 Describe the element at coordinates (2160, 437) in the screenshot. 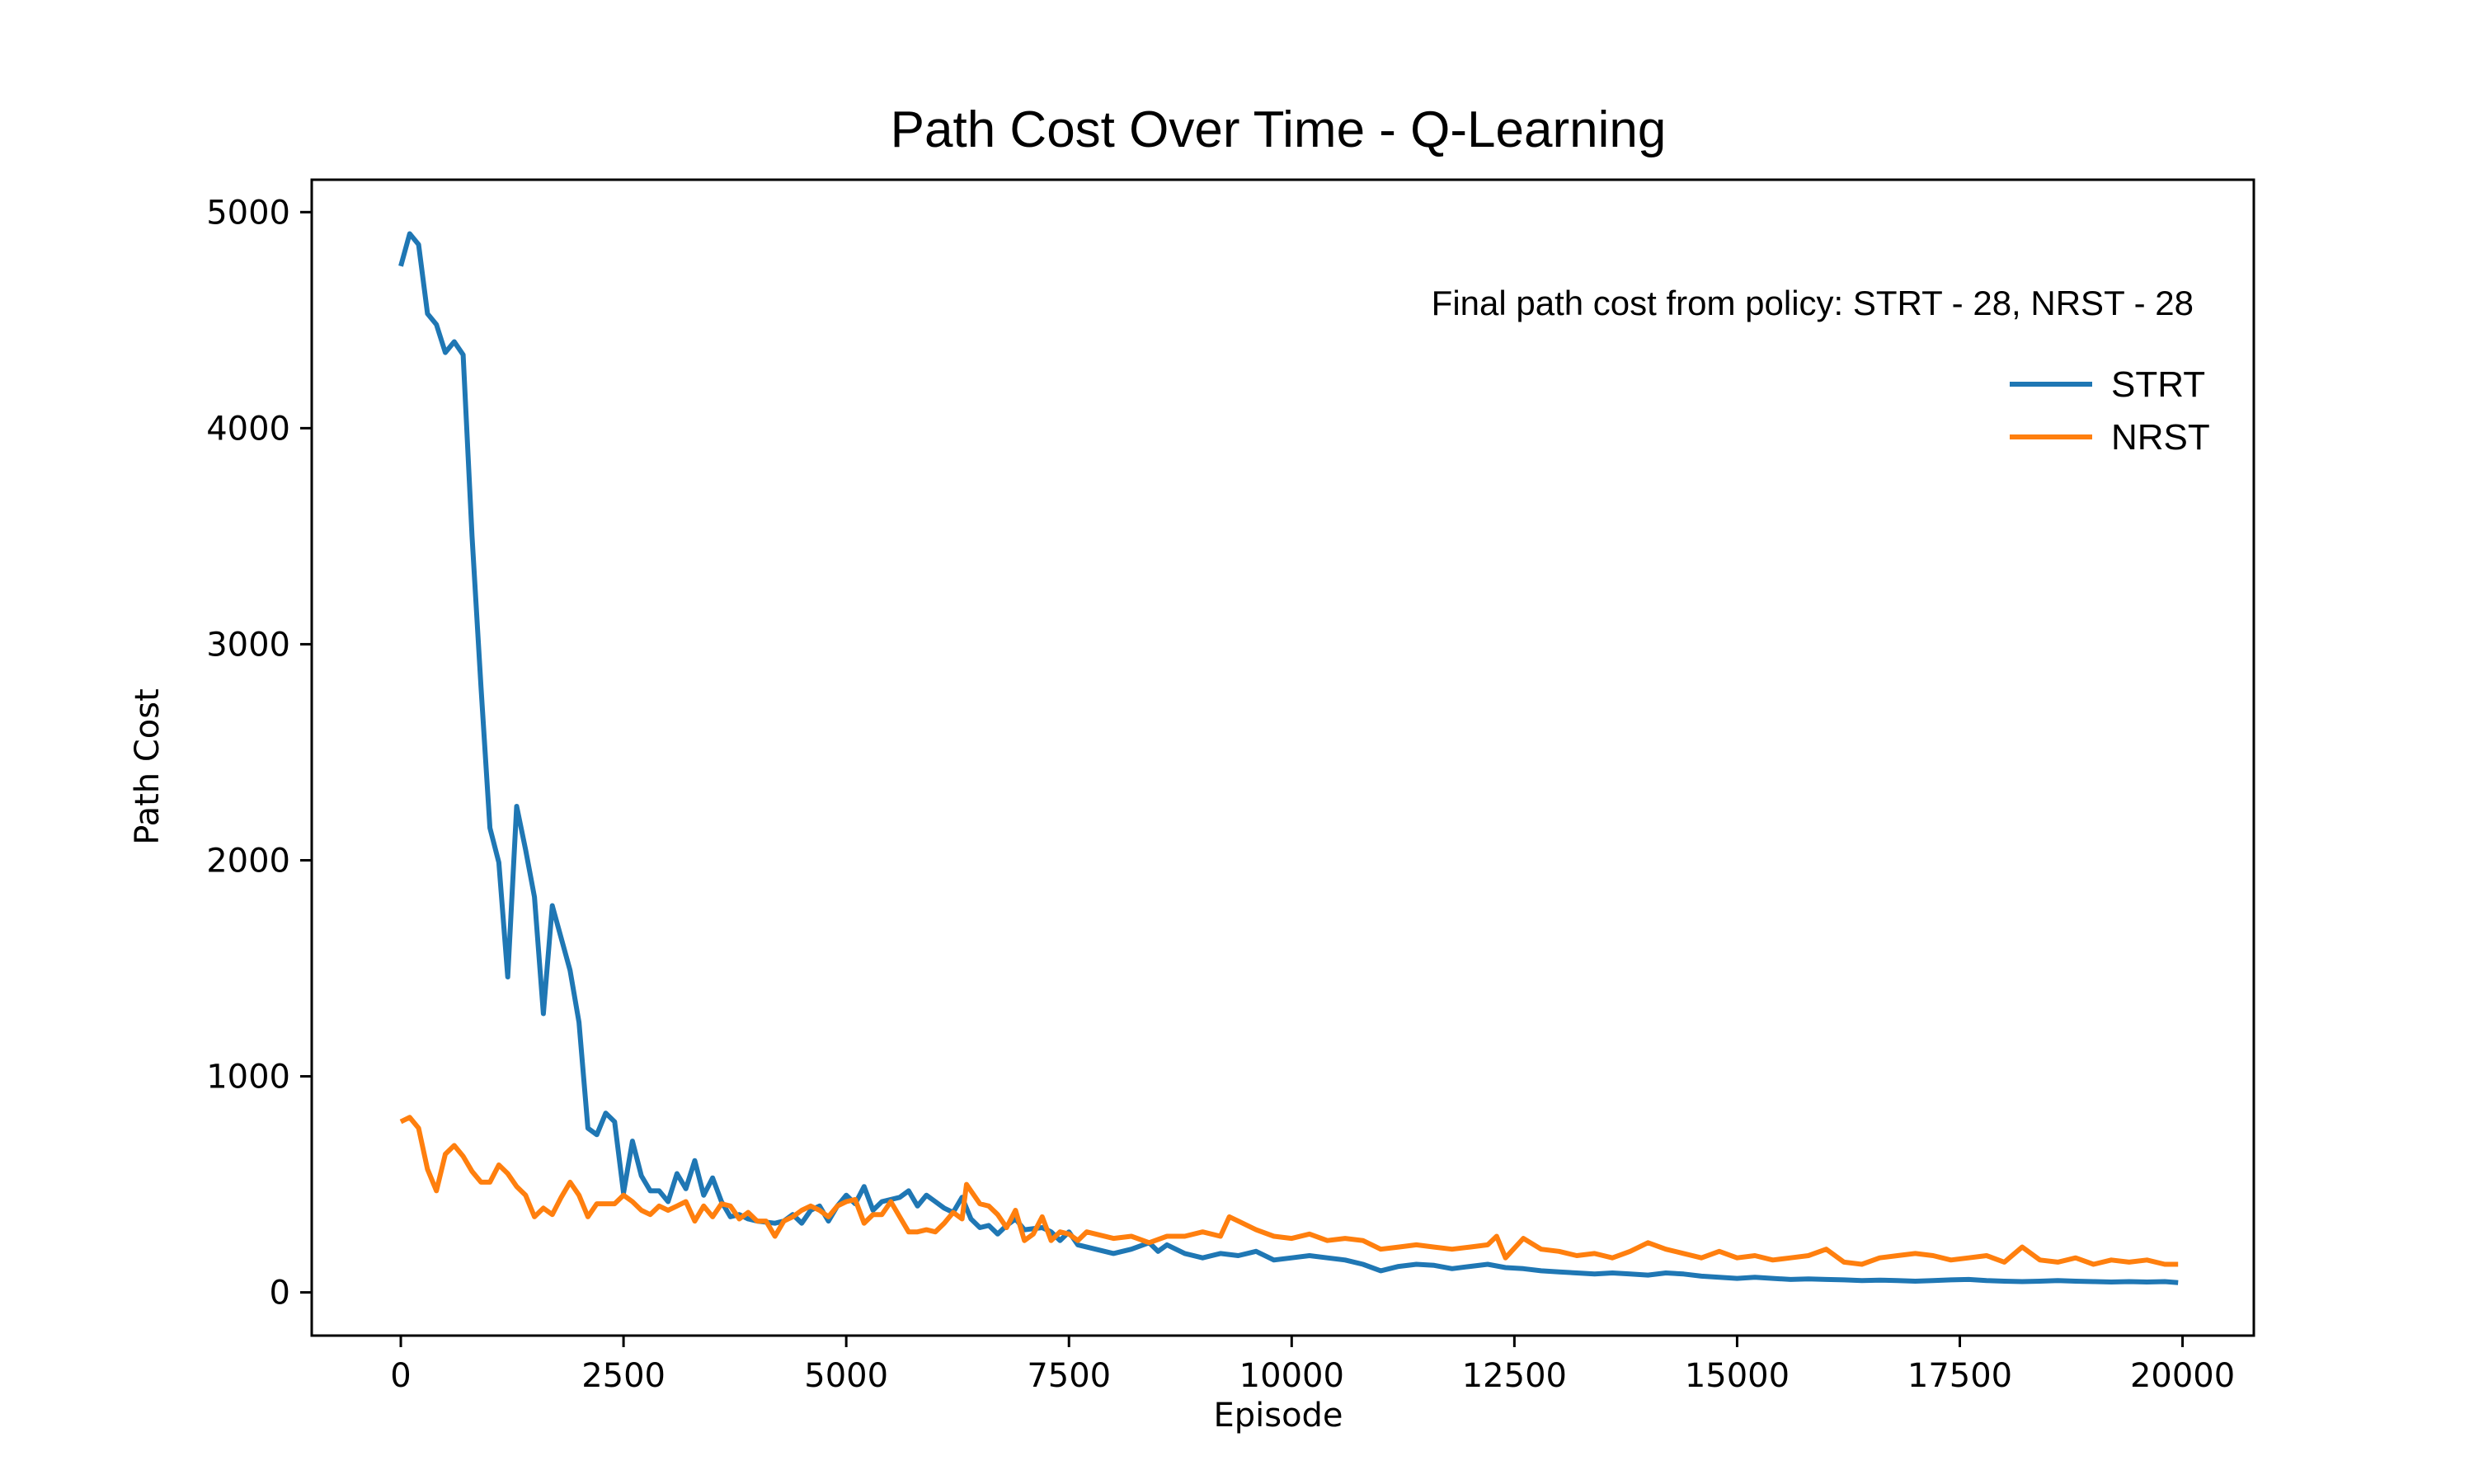

I see `legend-label-nrst: NRST` at that location.